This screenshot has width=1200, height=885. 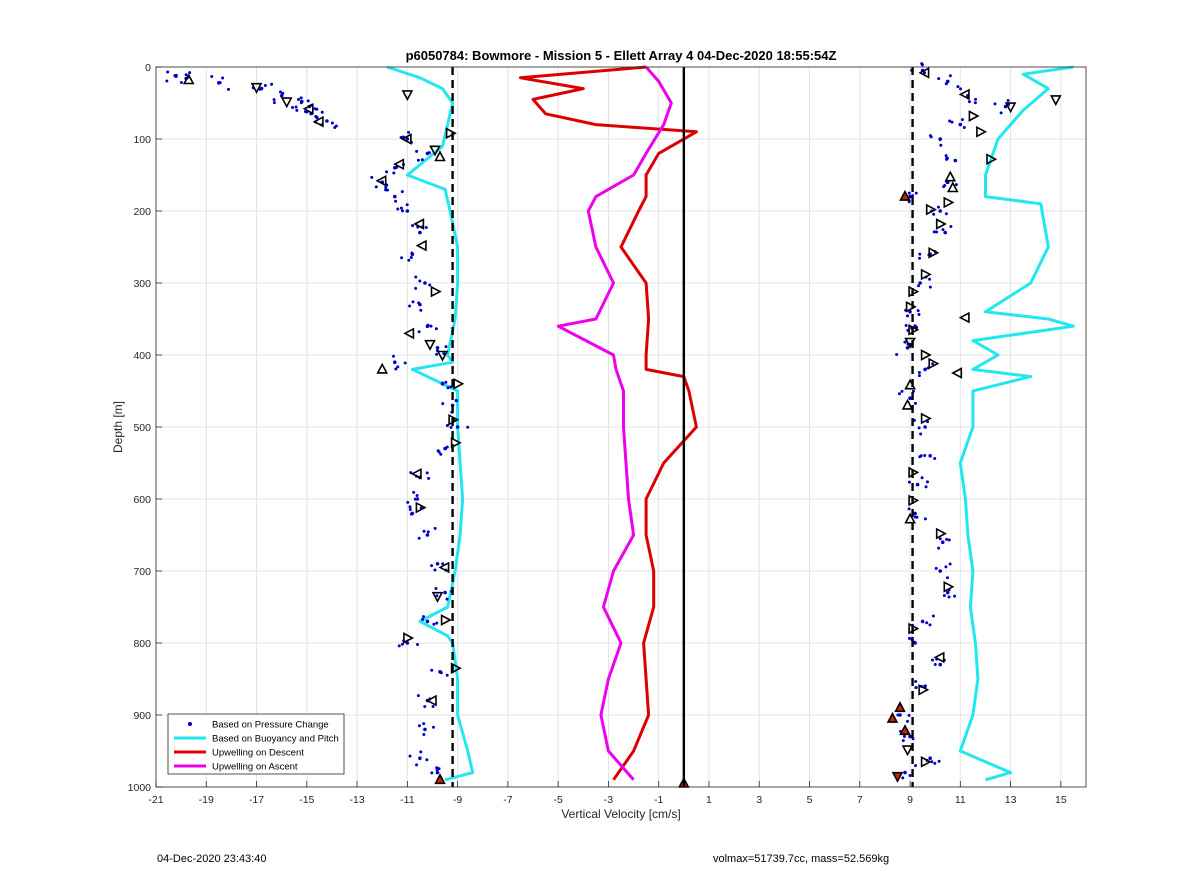 I want to click on x-tick-label-18: 15, so click(x=1061, y=800).